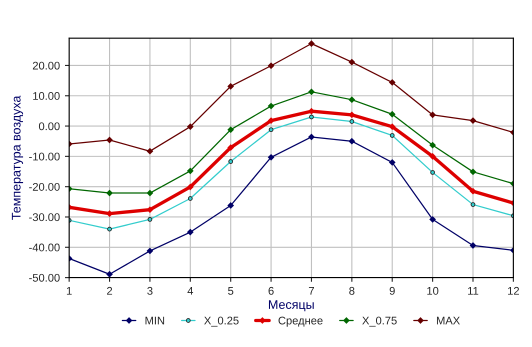 This screenshot has height=347, width=532. Describe the element at coordinates (432, 290) in the screenshot. I see `x-tick-label: 10` at that location.